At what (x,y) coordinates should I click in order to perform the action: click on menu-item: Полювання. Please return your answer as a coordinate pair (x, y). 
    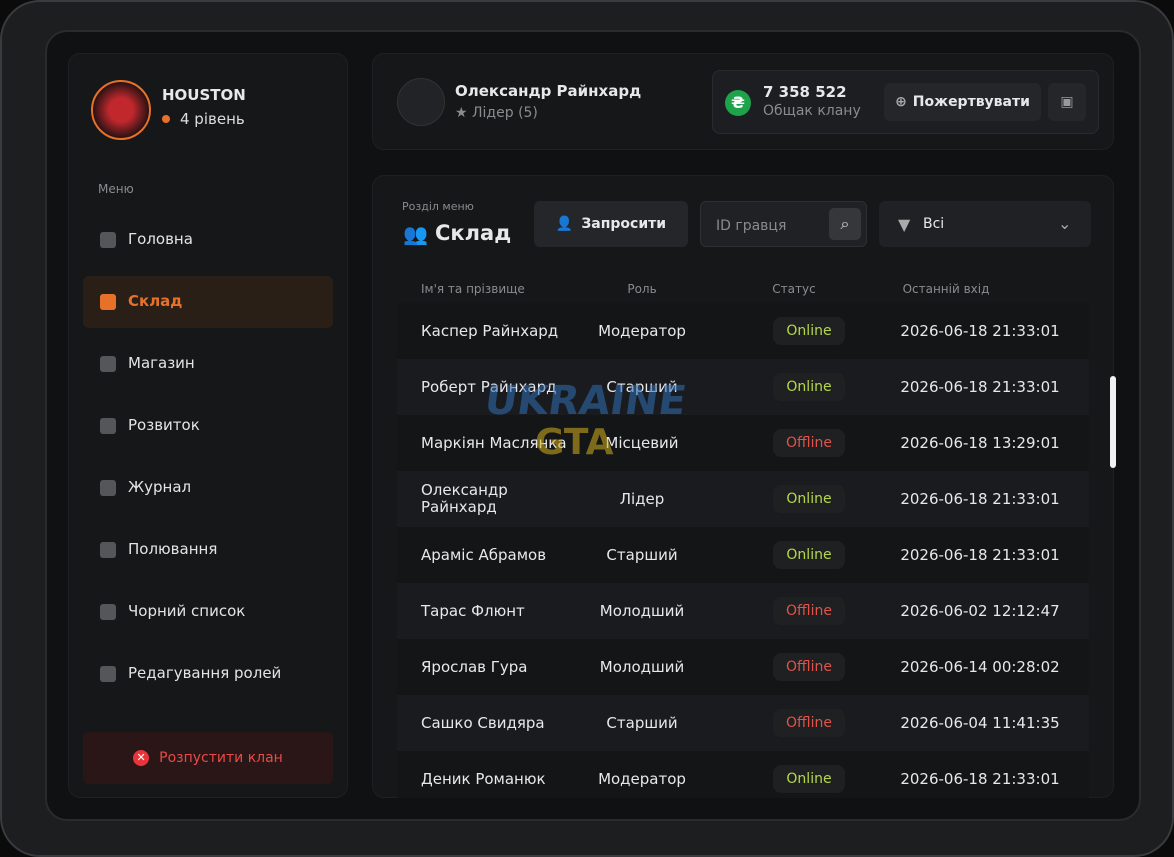
    Looking at the image, I should click on (173, 549).